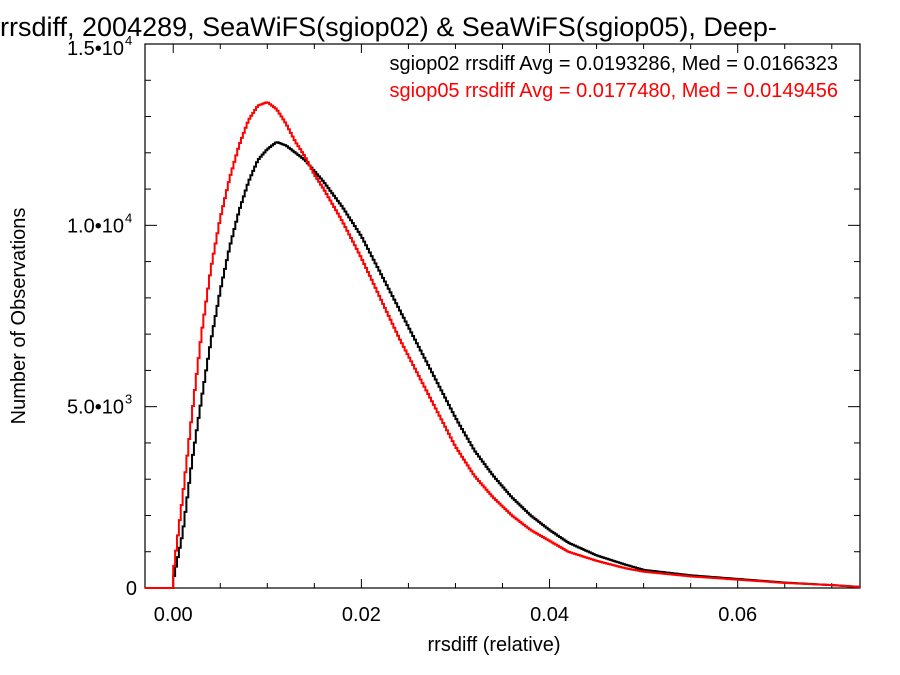 Image resolution: width=900 pixels, height=675 pixels. I want to click on y-axis-label: Number of Observations, so click(19, 316).